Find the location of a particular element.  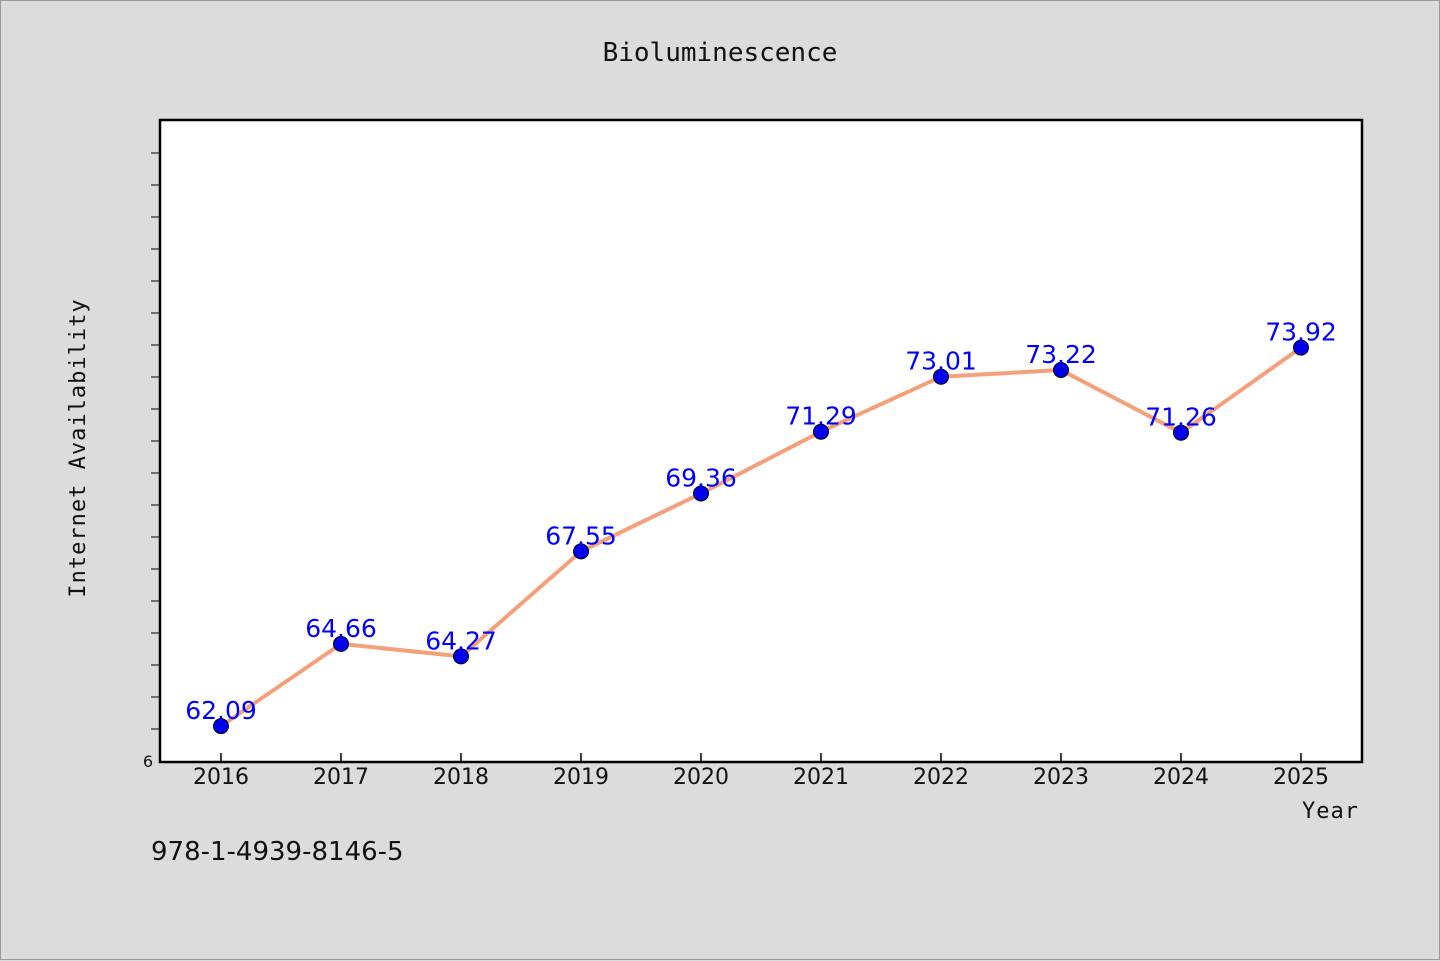

x-tick-label: 2021 is located at coordinates (821, 777).